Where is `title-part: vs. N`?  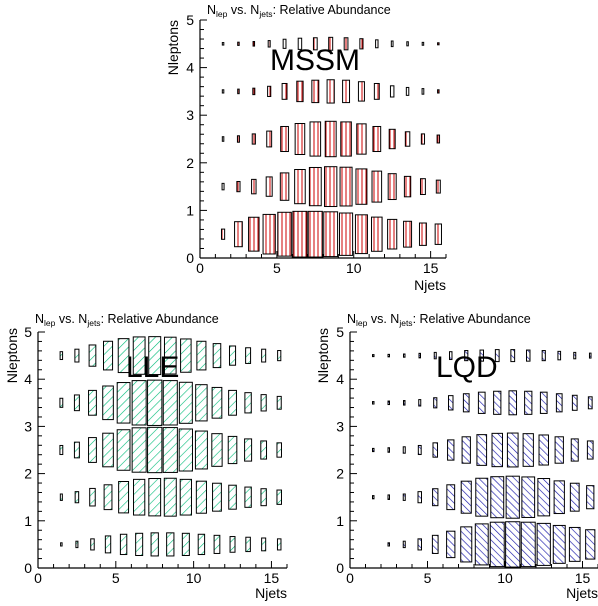
title-part: vs. N is located at coordinates (383, 319).